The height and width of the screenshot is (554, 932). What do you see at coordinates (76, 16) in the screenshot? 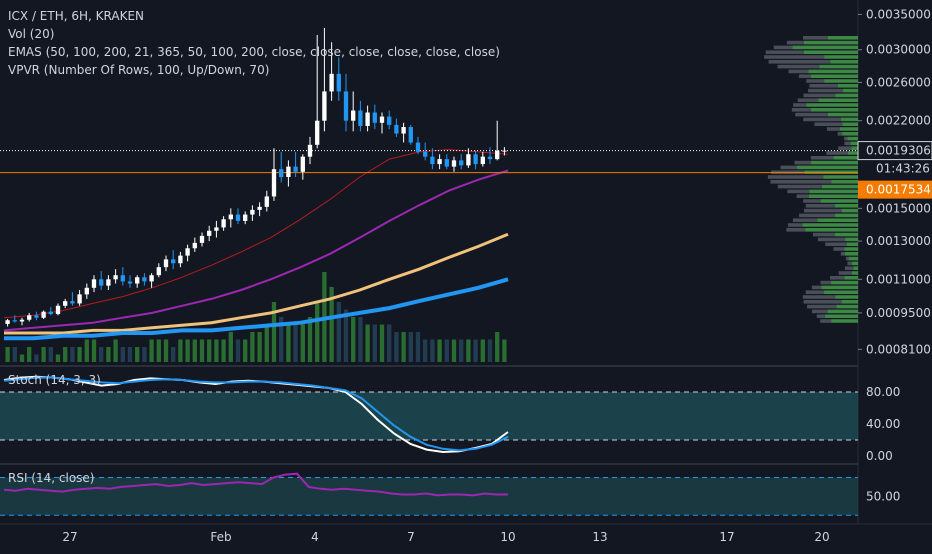
I see `legend-symbol: ICX / ETH, 6H, KRAKEN` at bounding box center [76, 16].